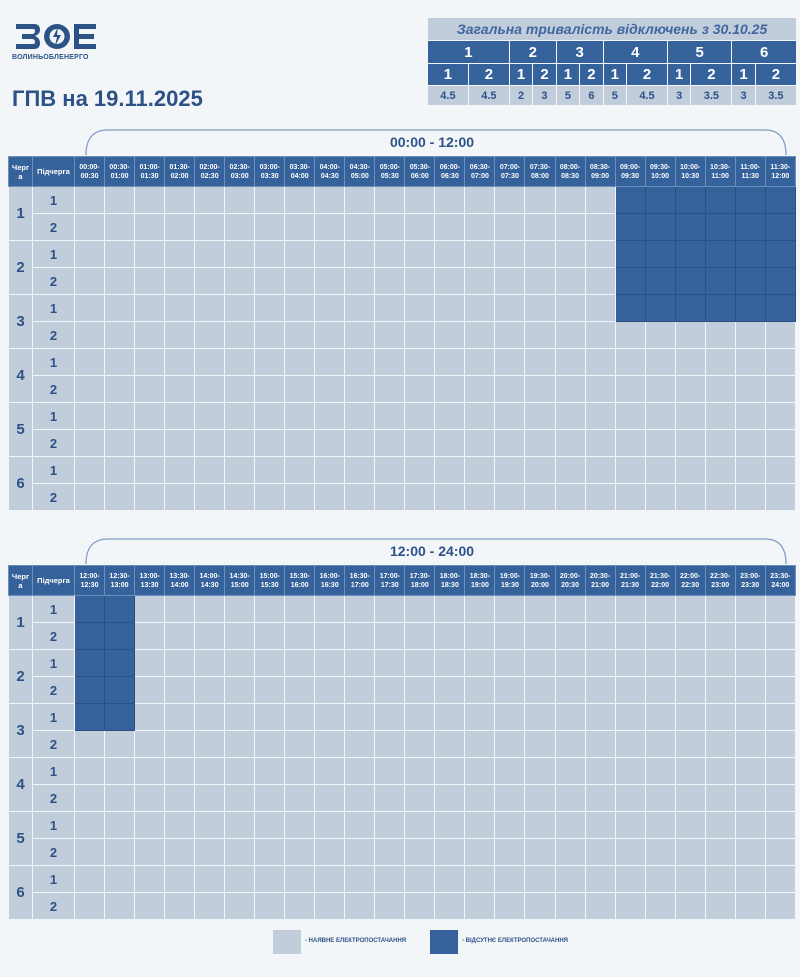  I want to click on time-slot-header: 13:00- 13:30, so click(150, 580).